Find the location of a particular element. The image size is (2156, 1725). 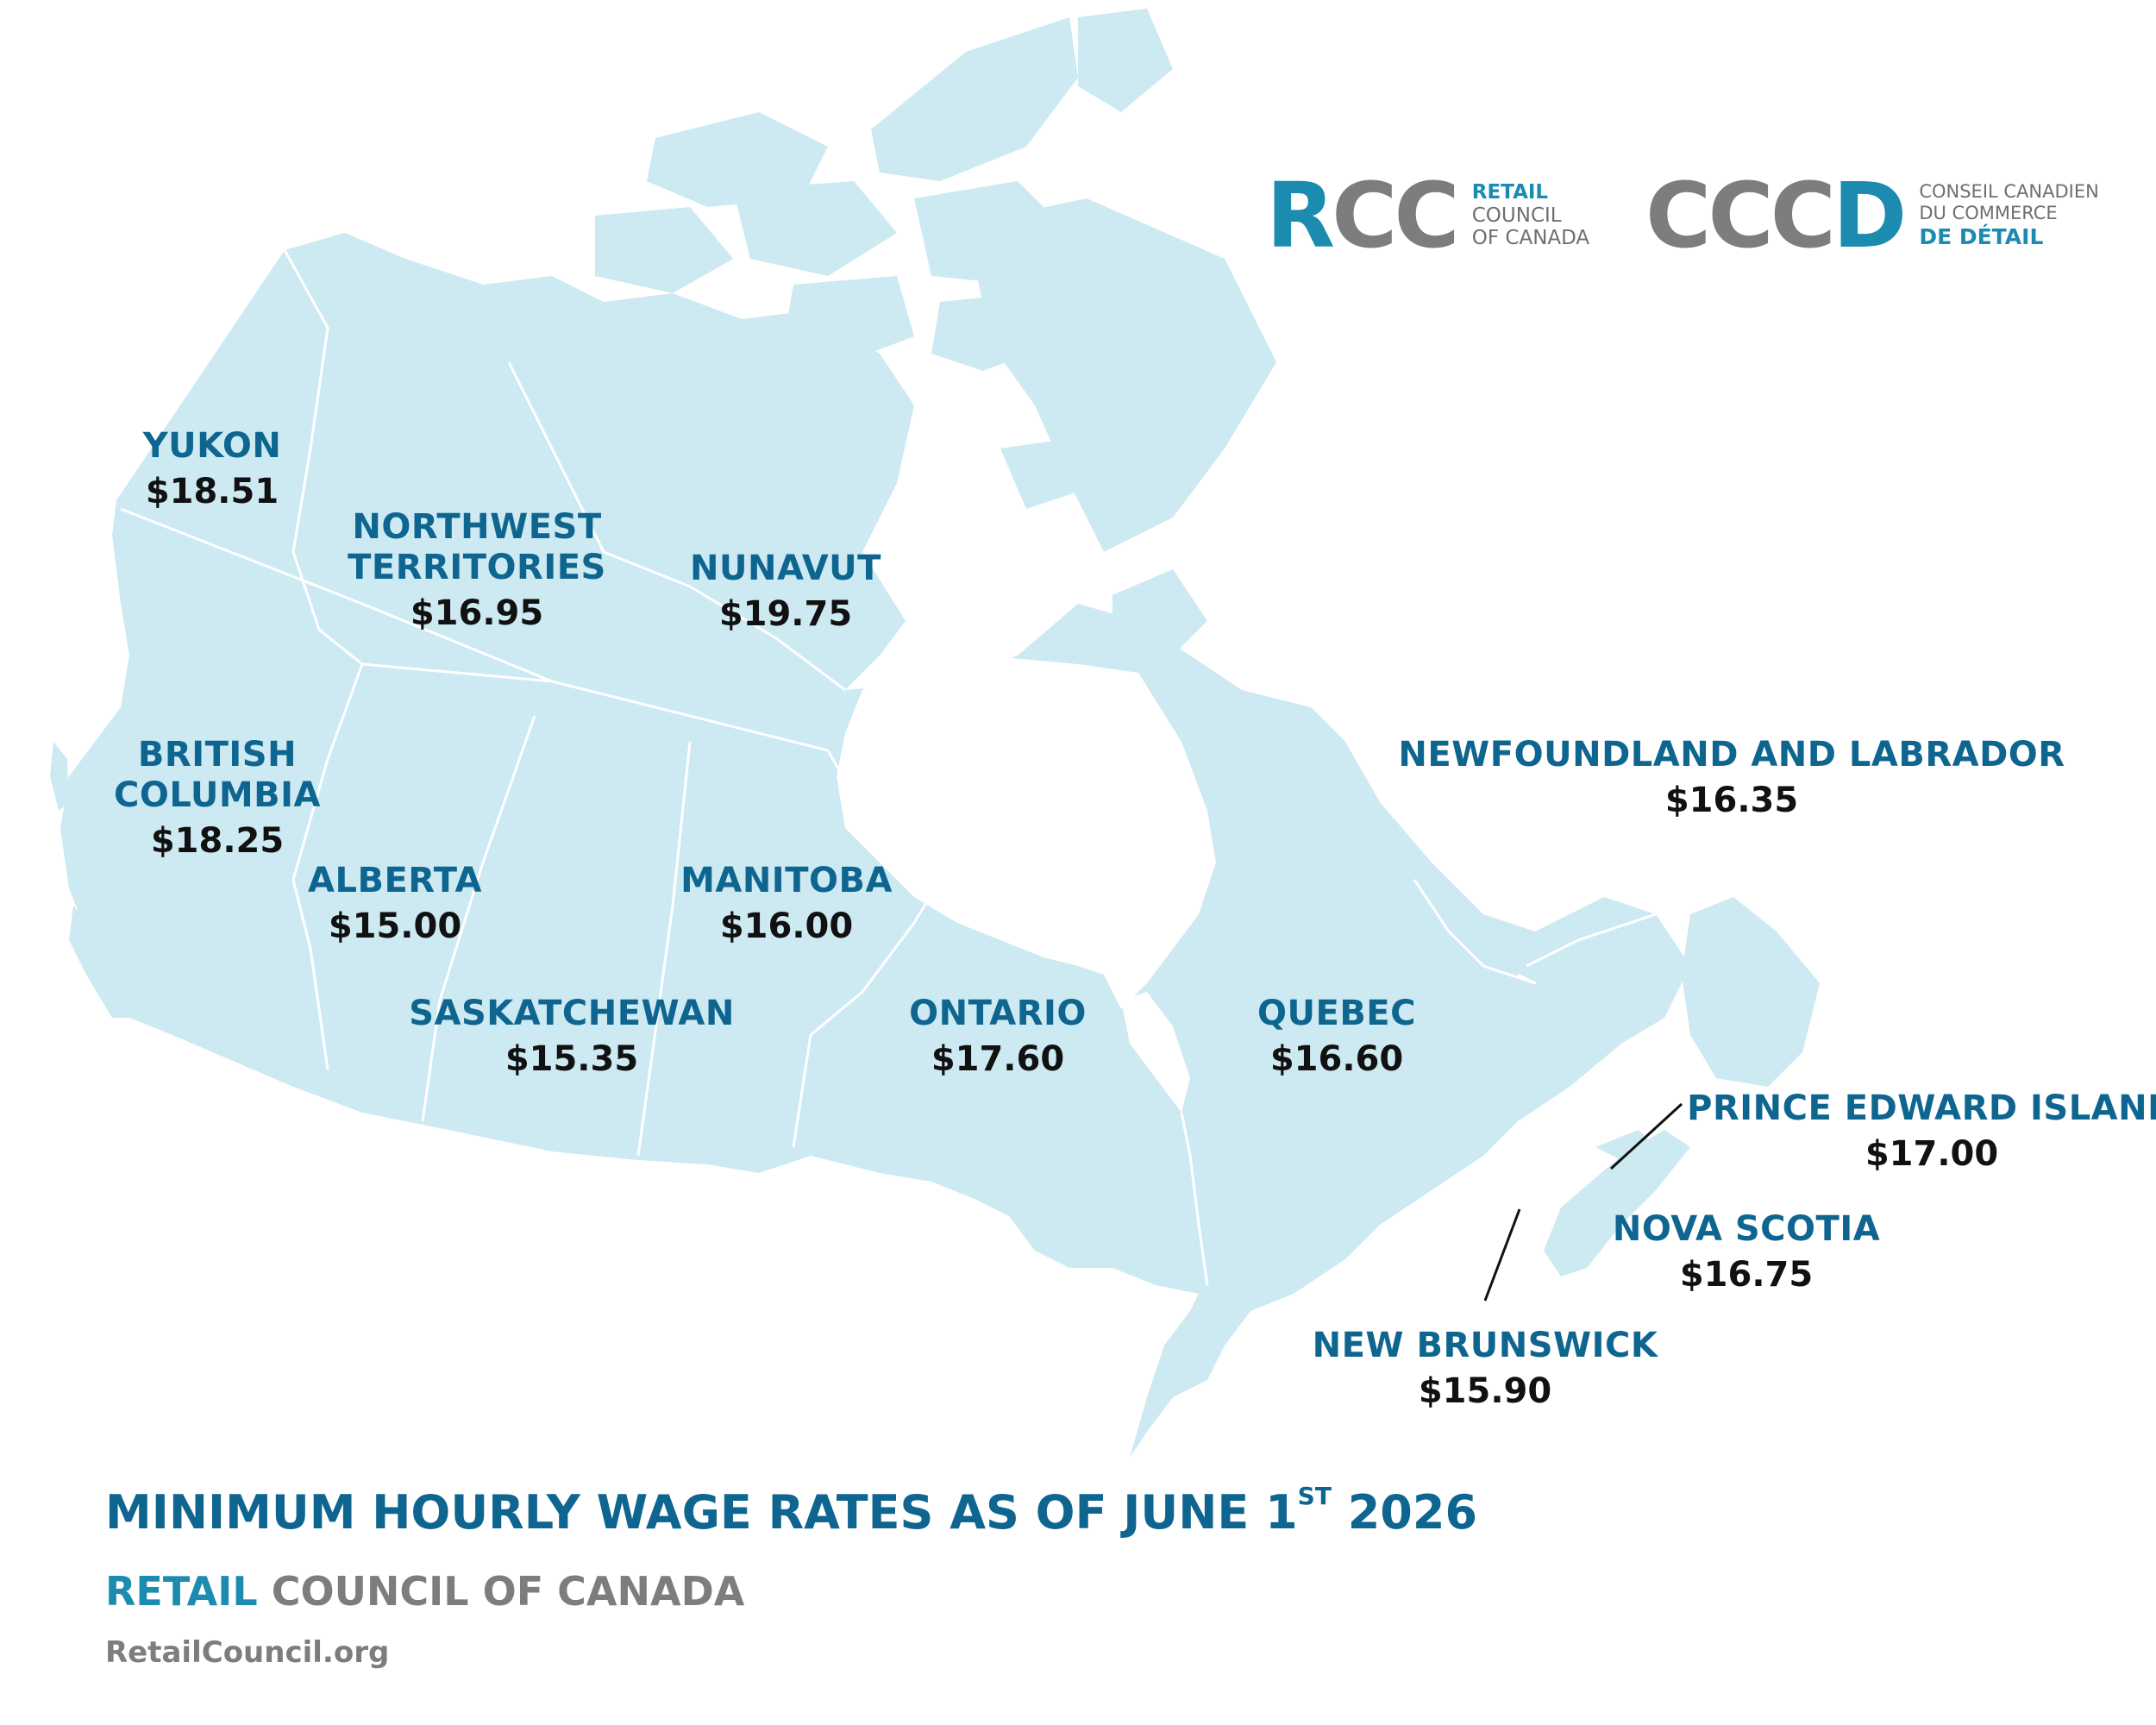

title-superscript: ST is located at coordinates (1314, 1496).